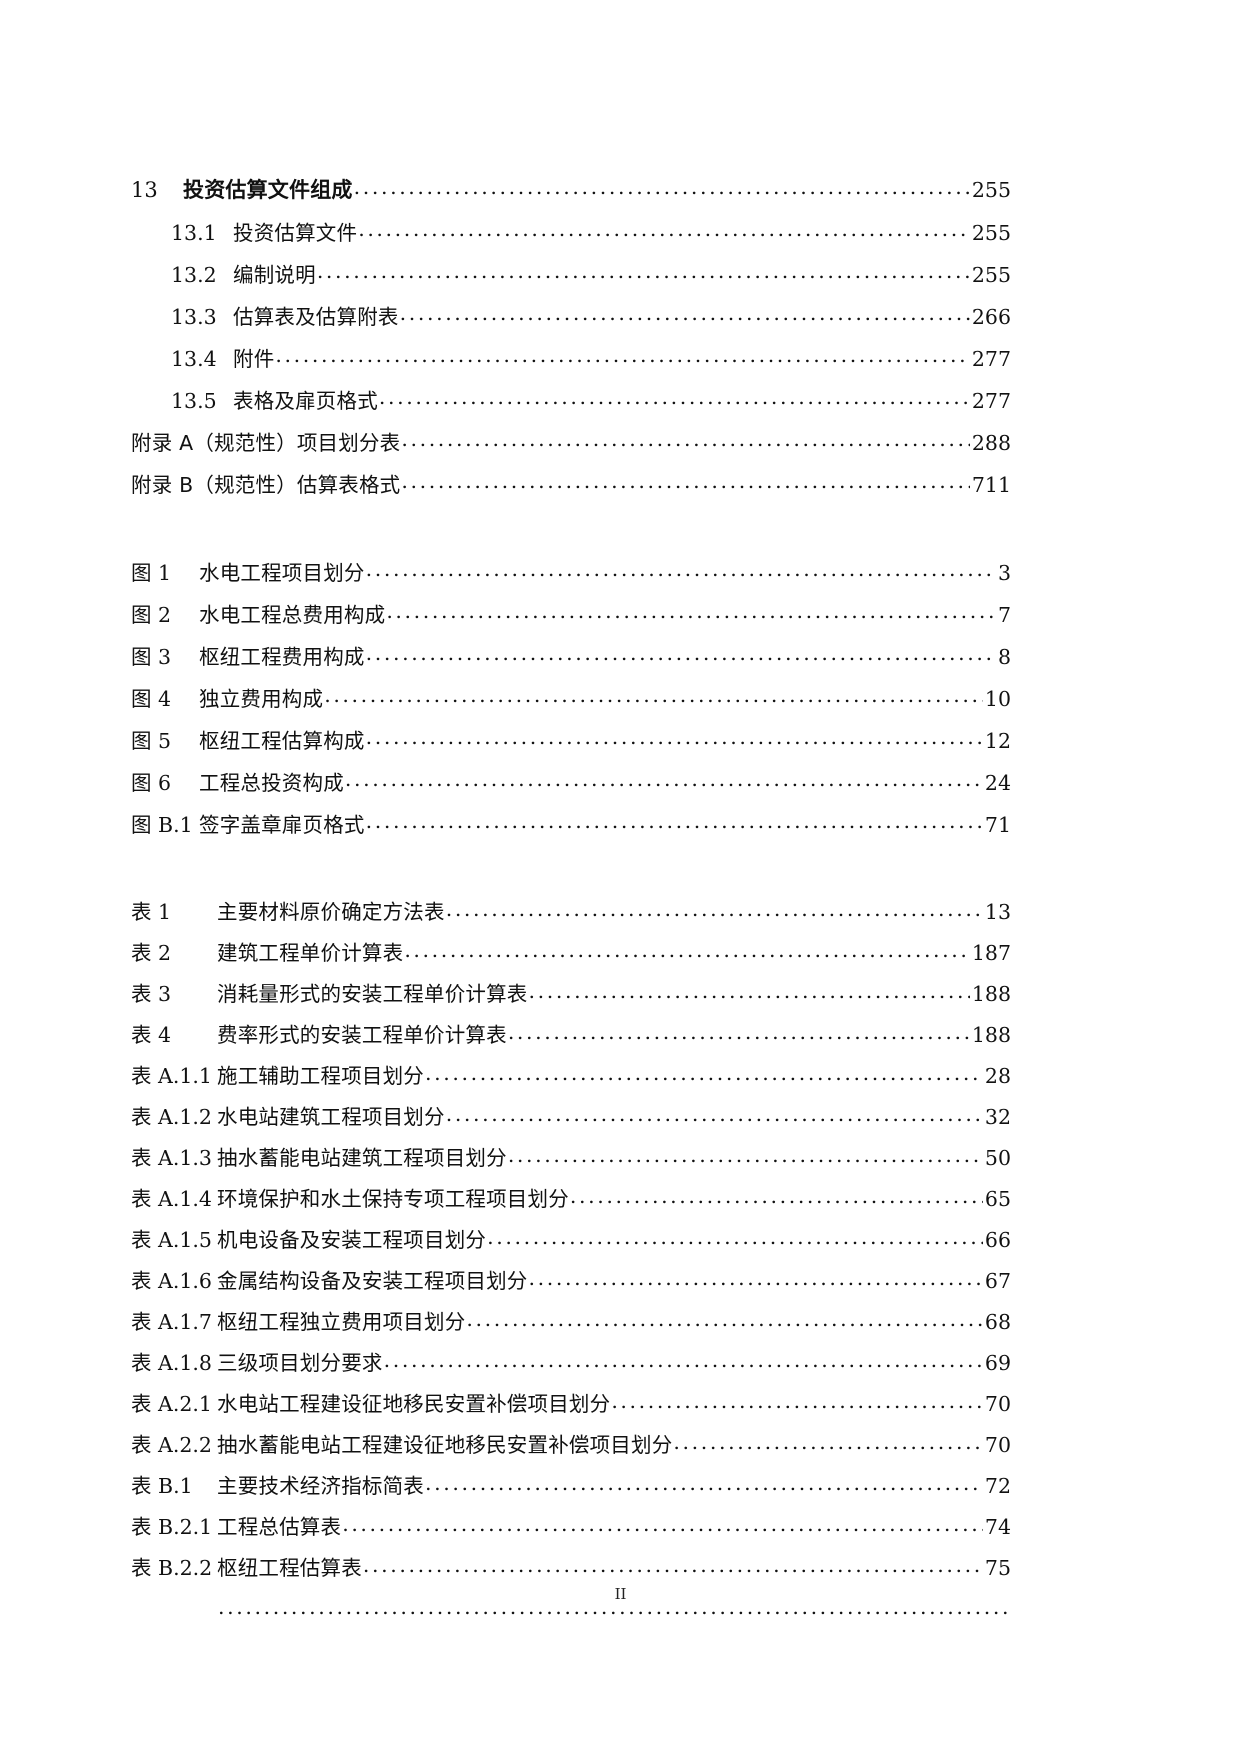 This screenshot has width=1241, height=1755. What do you see at coordinates (171, 1322) in the screenshot?
I see `entry-number: 表 A.1.7` at bounding box center [171, 1322].